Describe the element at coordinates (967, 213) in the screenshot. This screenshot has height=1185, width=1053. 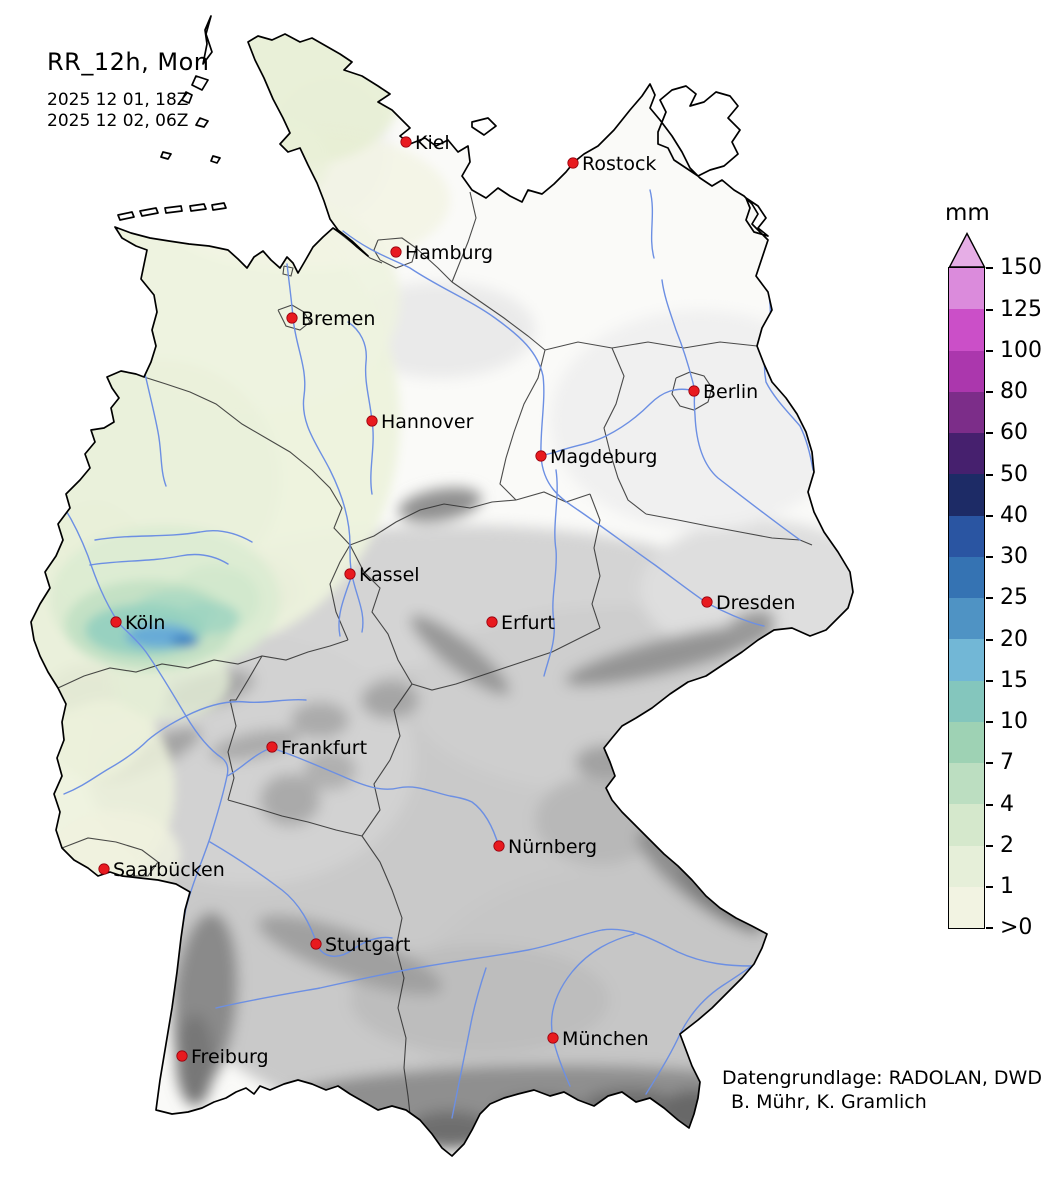
I see `colorbar-unit-label: mm` at that location.